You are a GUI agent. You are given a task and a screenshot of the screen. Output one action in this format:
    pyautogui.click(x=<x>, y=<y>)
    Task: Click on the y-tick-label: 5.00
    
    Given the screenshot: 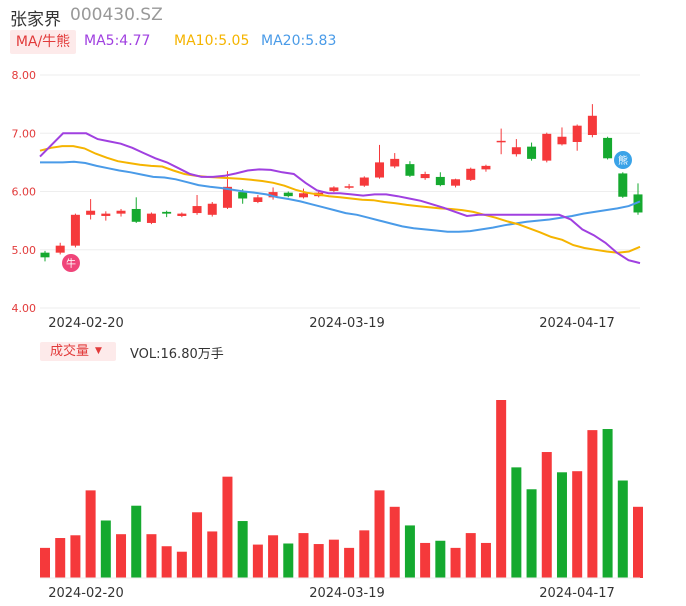 What is the action you would take?
    pyautogui.click(x=24, y=250)
    